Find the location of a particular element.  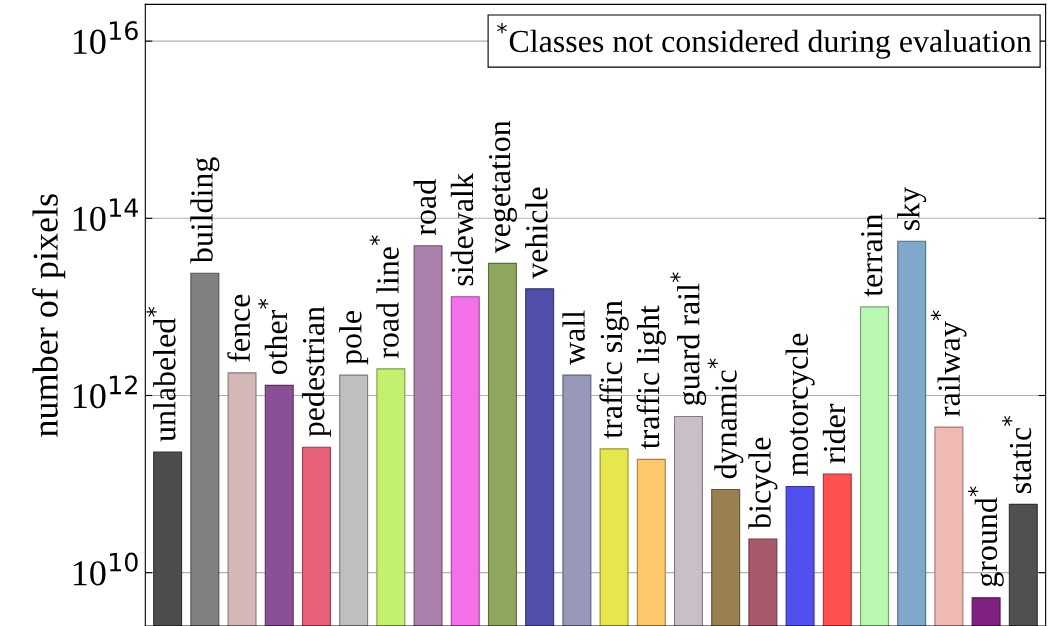

y-tick-label: 10$^{14}$ is located at coordinates (105, 215).